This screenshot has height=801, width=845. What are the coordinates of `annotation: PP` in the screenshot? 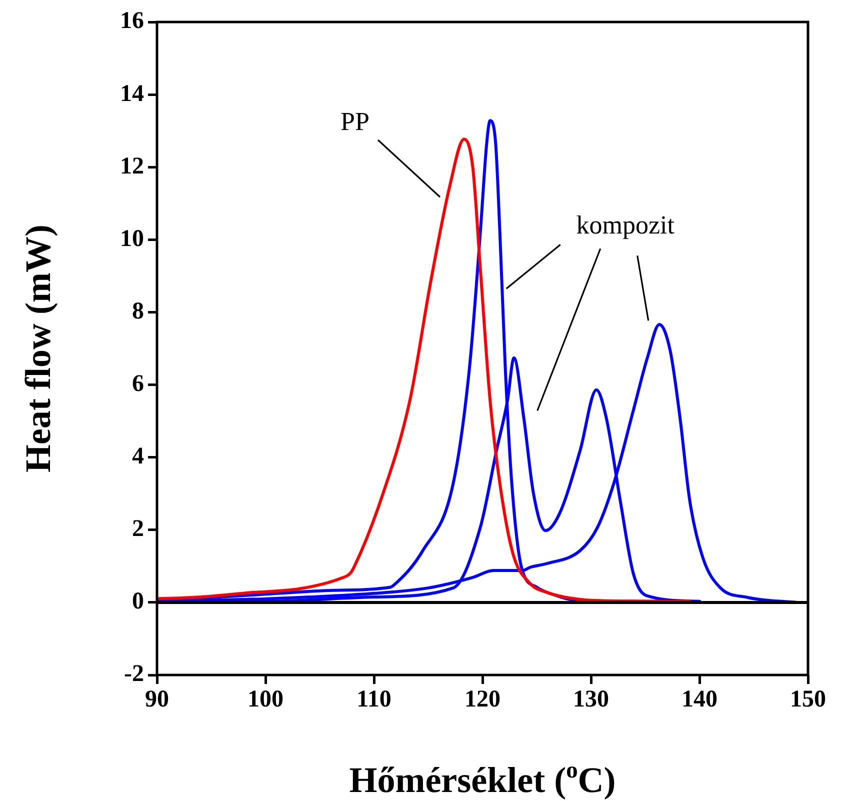 It's located at (355, 121).